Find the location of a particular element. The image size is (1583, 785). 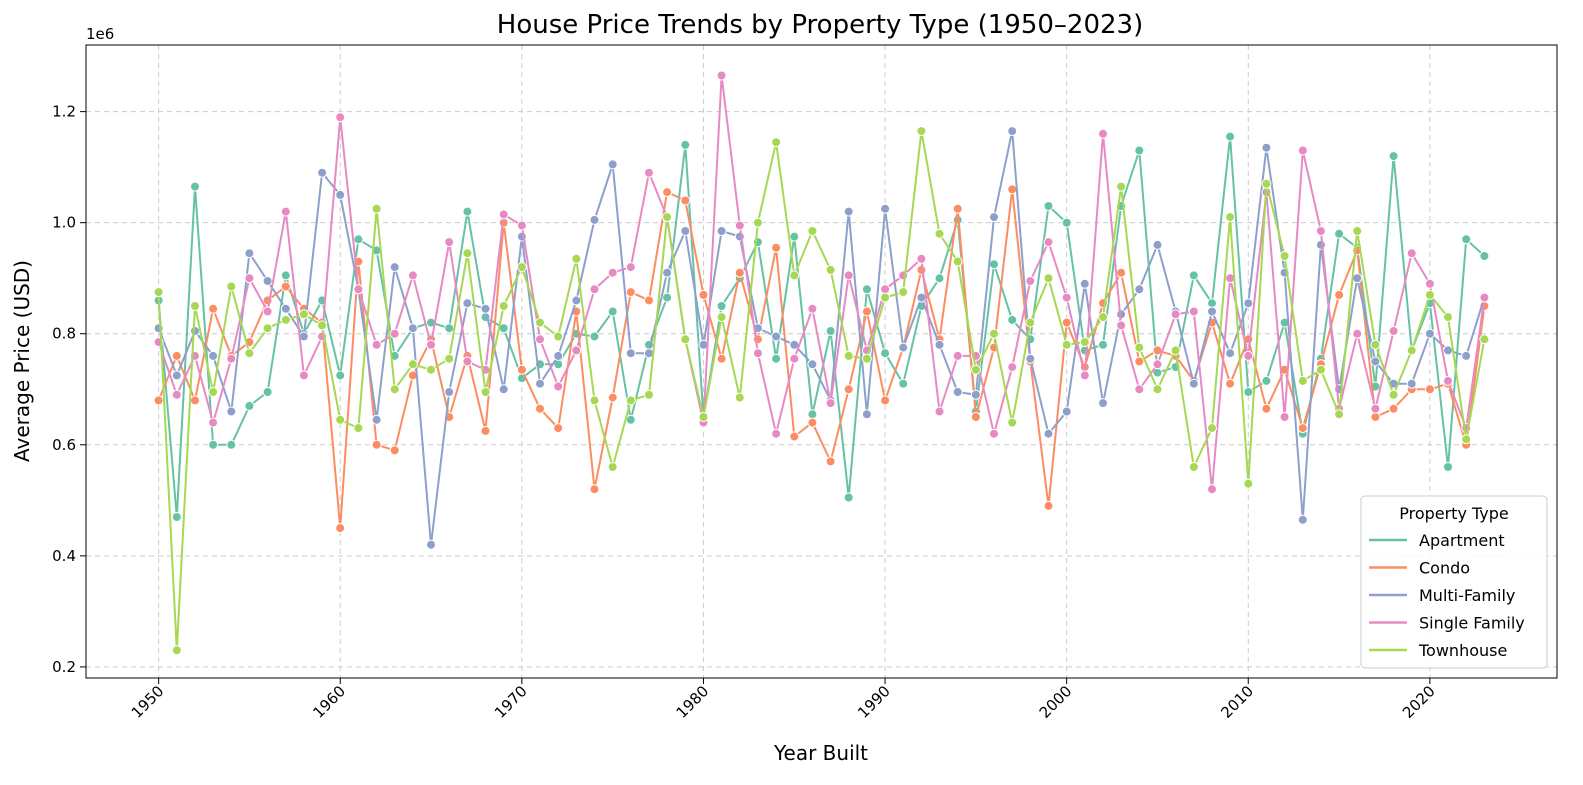

legend-frame is located at coordinates (1454, 582).